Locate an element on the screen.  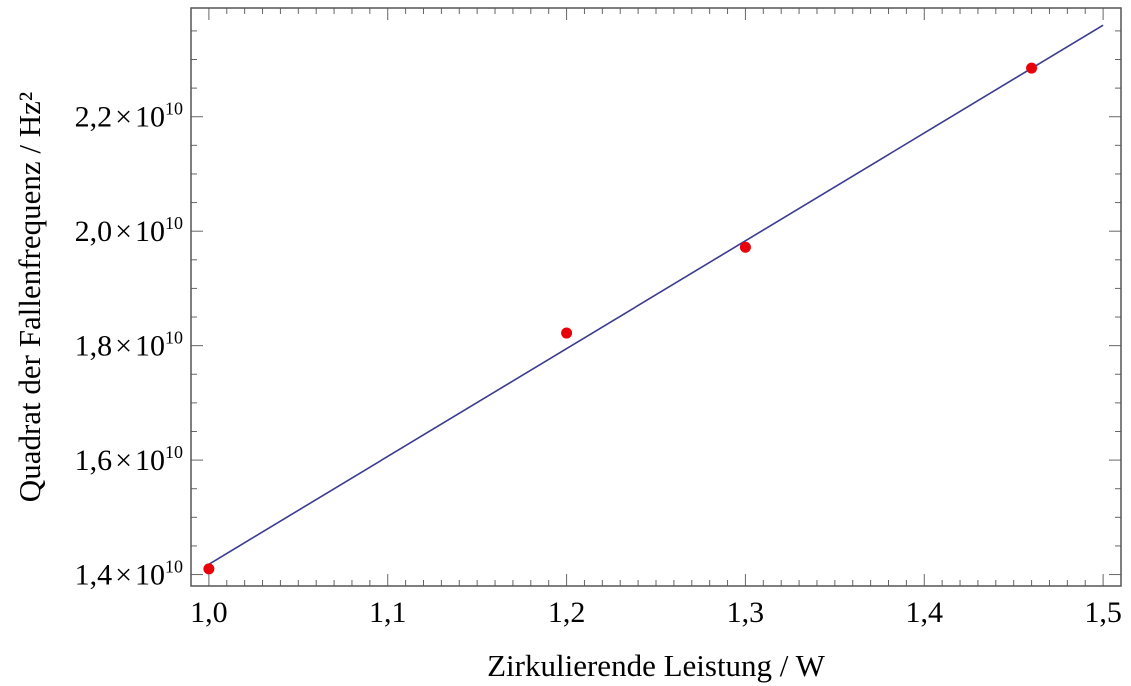
y-tick-label: 1,4 × 10¹⁰ is located at coordinates (129, 574).